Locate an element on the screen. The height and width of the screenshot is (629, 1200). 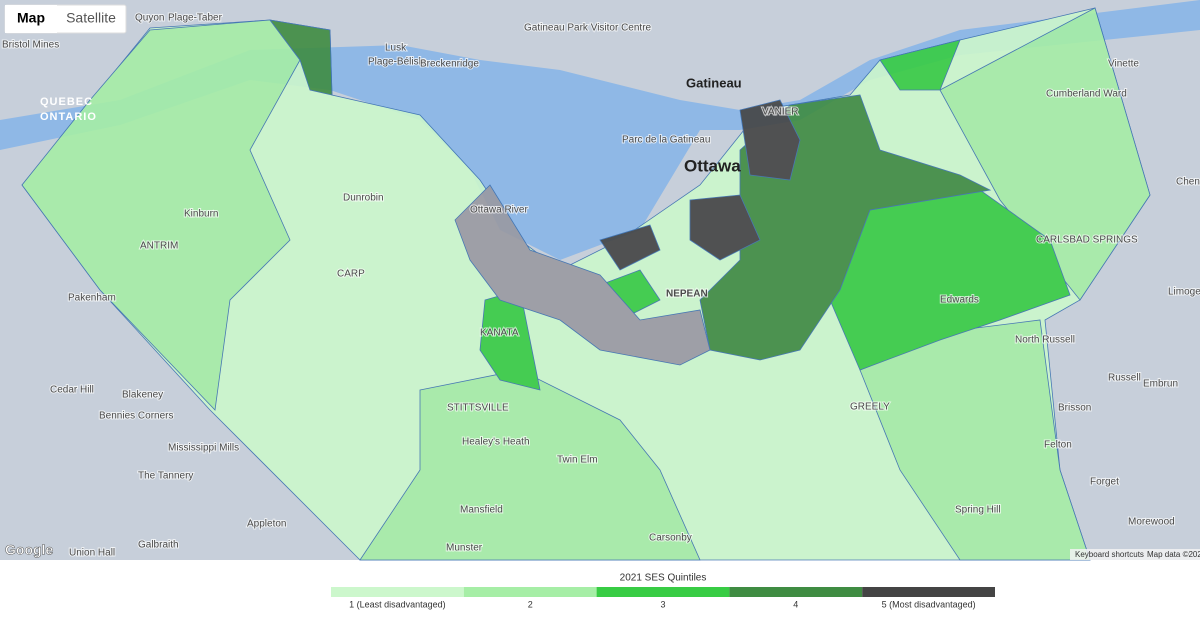
river-label: Ottawa River is located at coordinates (499, 210).